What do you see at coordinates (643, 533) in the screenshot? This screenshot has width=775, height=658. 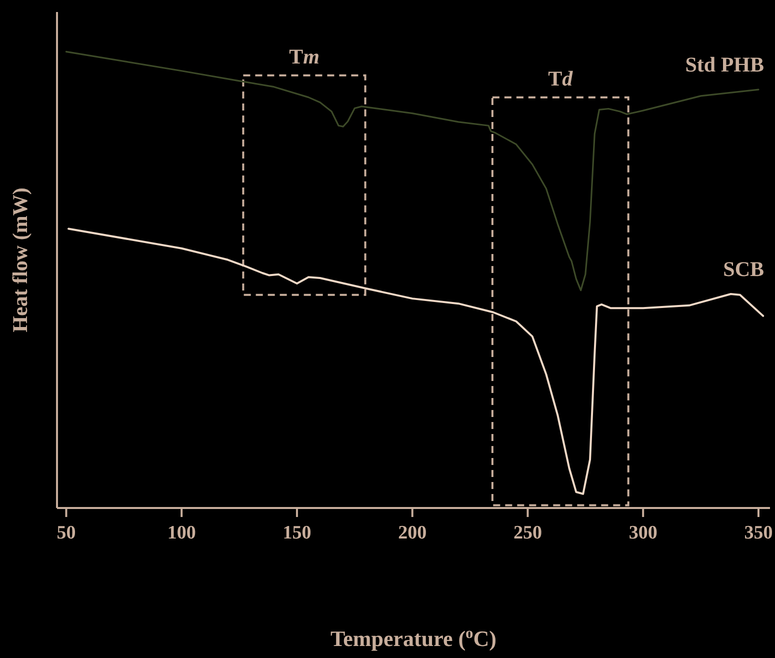 I see `x-tick-label: 300` at bounding box center [643, 533].